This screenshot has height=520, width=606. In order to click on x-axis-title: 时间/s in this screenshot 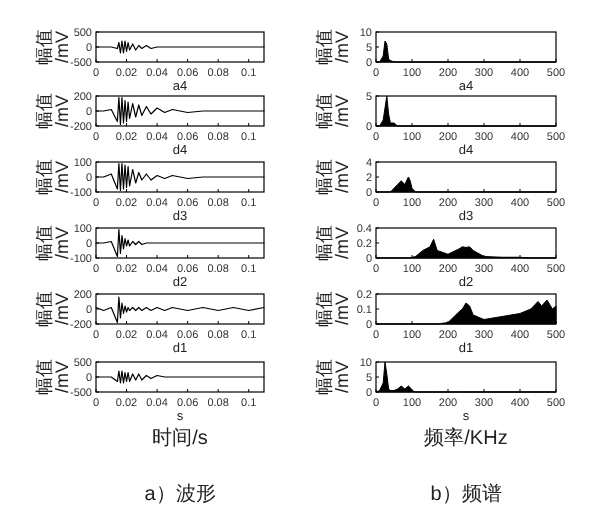, I will do `click(180, 438)`.